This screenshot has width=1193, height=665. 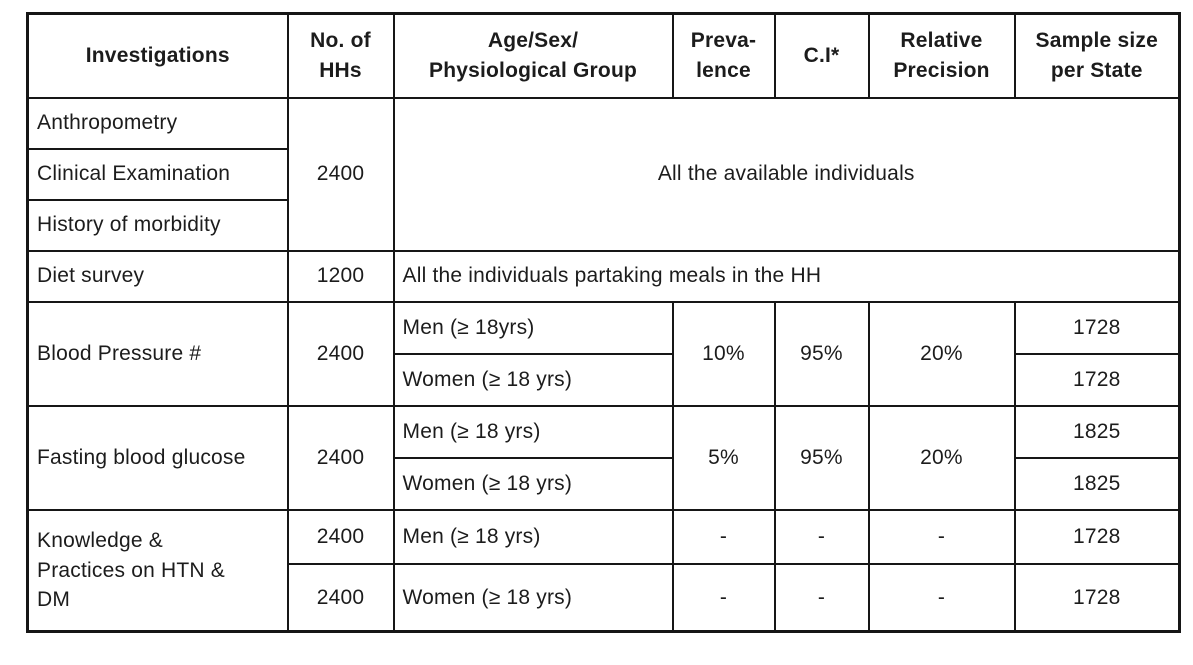 What do you see at coordinates (340, 597) in the screenshot?
I see `cell-knowledge-women-hhs: 2400` at bounding box center [340, 597].